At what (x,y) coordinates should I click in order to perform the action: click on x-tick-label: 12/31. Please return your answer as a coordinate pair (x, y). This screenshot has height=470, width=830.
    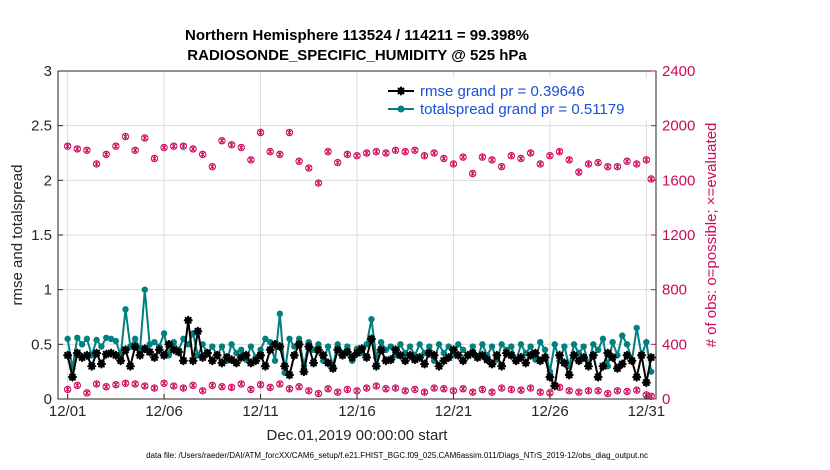
    Looking at the image, I should click on (647, 411).